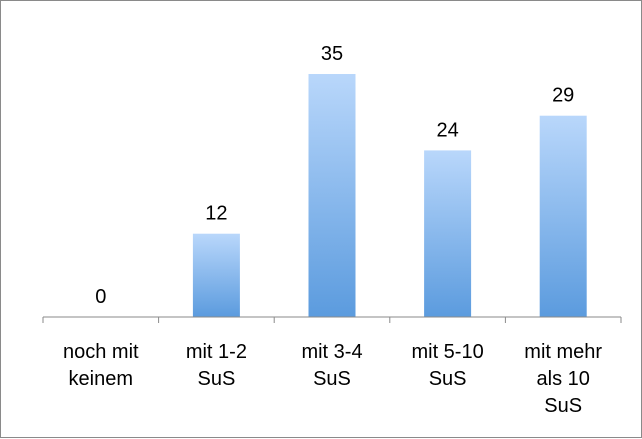 The height and width of the screenshot is (439, 642). I want to click on x-tick-label-4-line-2: SuS, so click(563, 406).